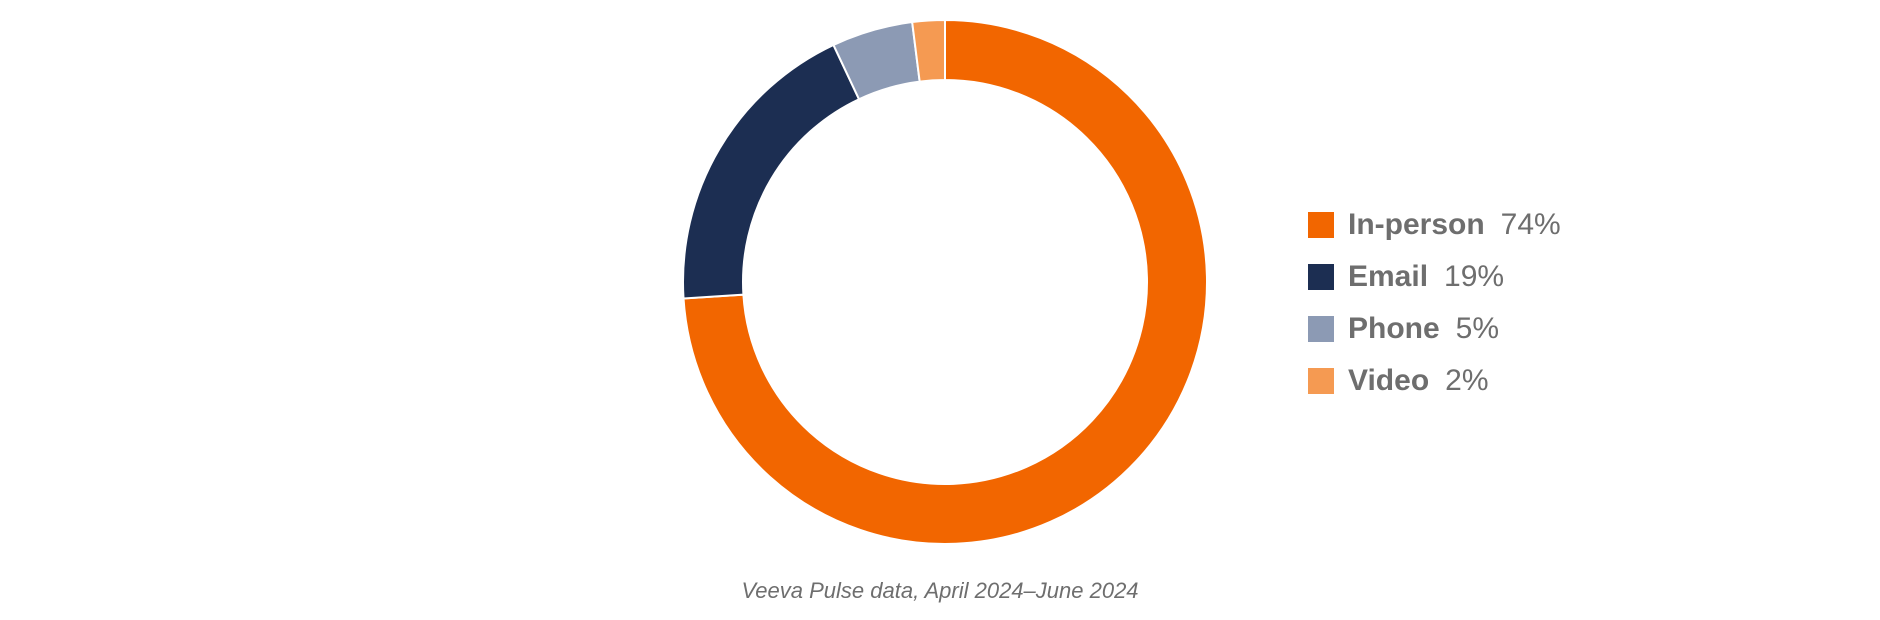  Describe the element at coordinates (771, 171) in the screenshot. I see `donut-slice-email` at that location.